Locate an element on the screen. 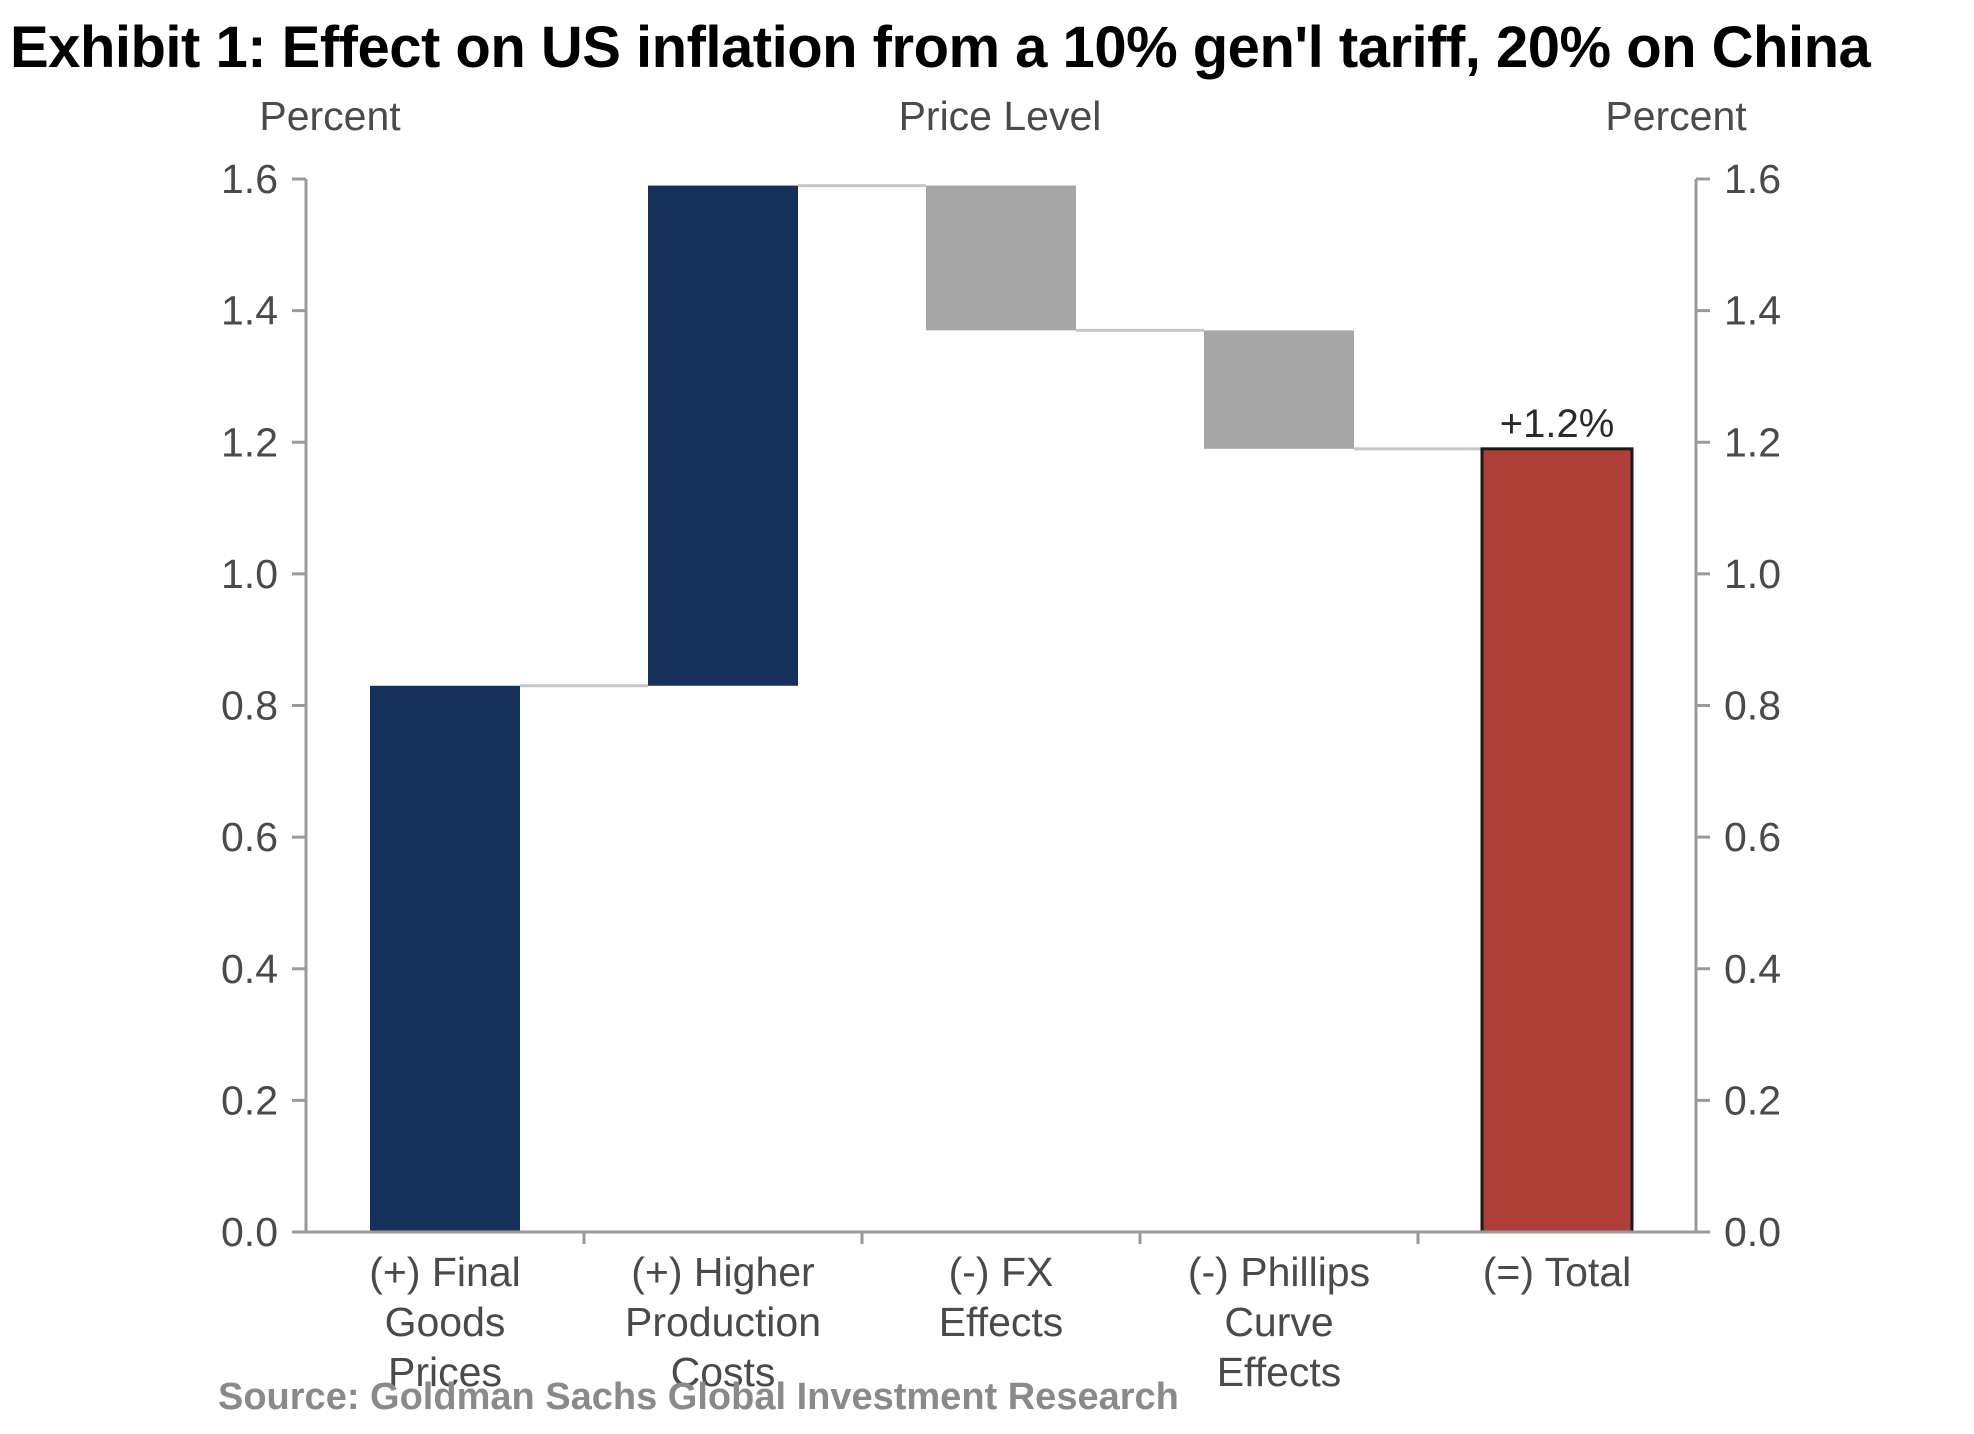  left-tick-label: 1.6 is located at coordinates (249, 179).